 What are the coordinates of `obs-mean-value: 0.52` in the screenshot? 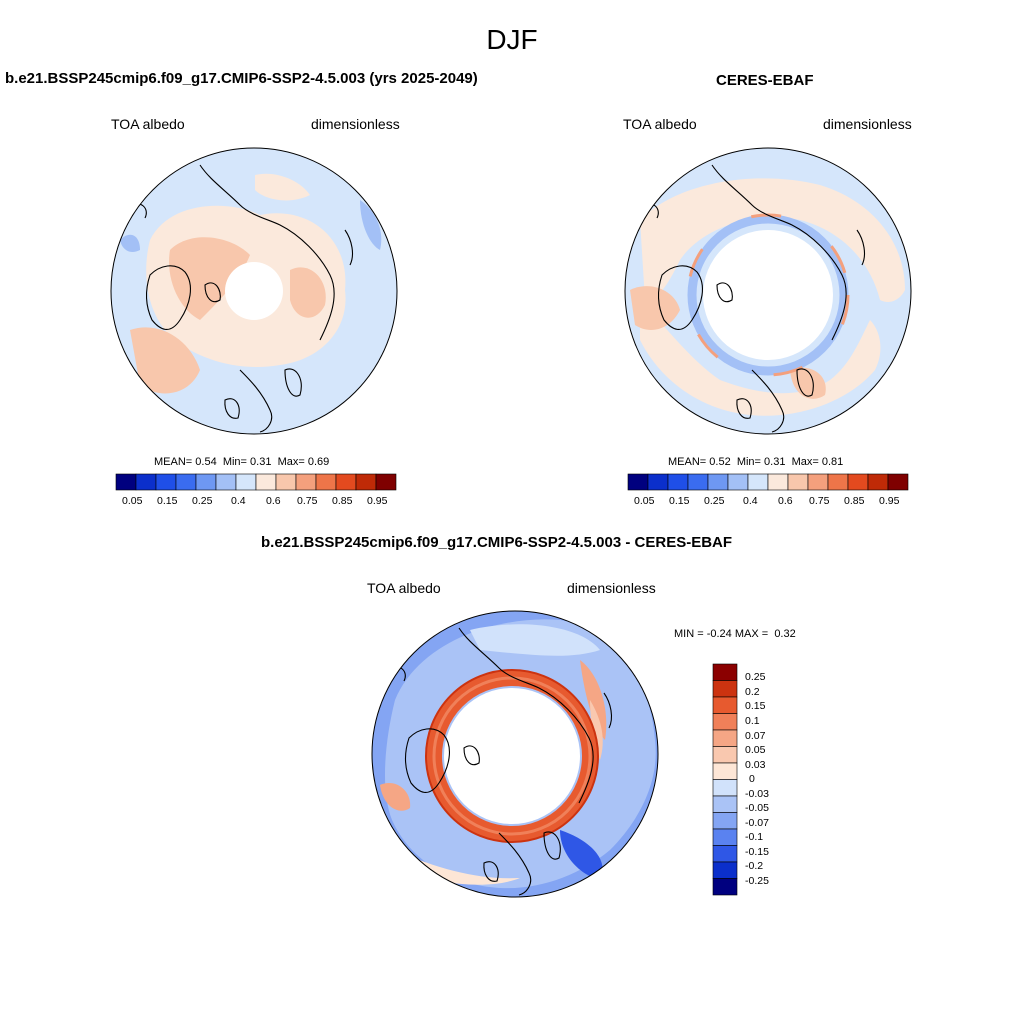 It's located at (720, 462).